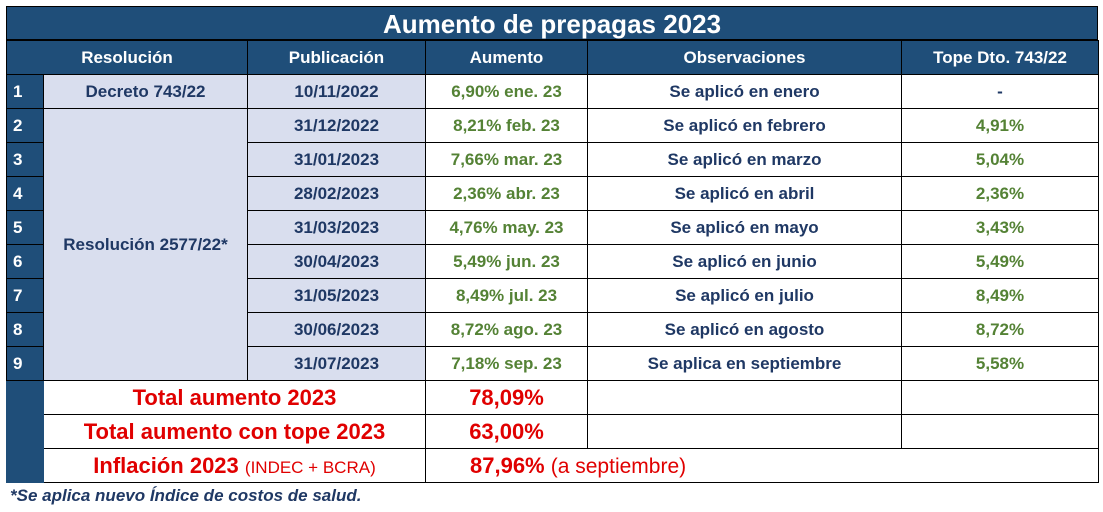  What do you see at coordinates (25, 261) in the screenshot?
I see `row-number: 6` at bounding box center [25, 261].